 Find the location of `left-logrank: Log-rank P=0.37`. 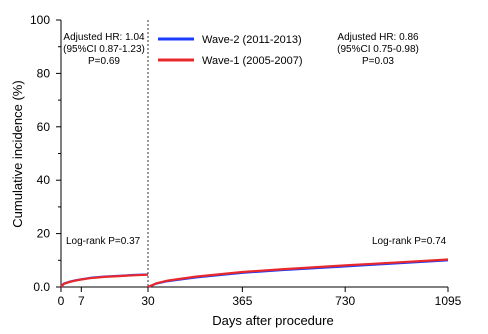

left-logrank: Log-rank P=0.37 is located at coordinates (103, 241).